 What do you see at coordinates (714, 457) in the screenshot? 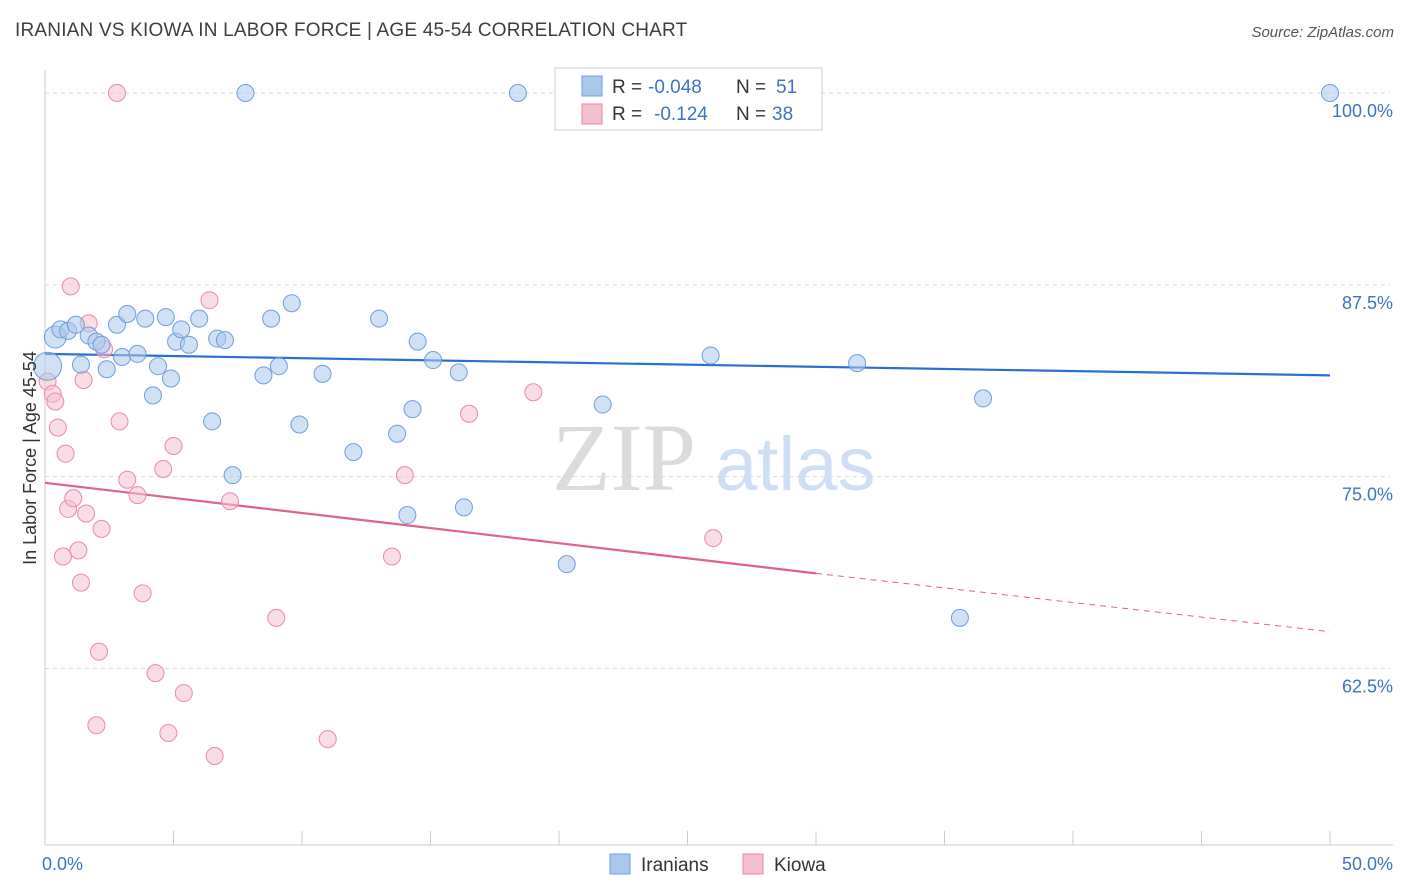
I see `watermark: ZIP atlas` at bounding box center [714, 457].